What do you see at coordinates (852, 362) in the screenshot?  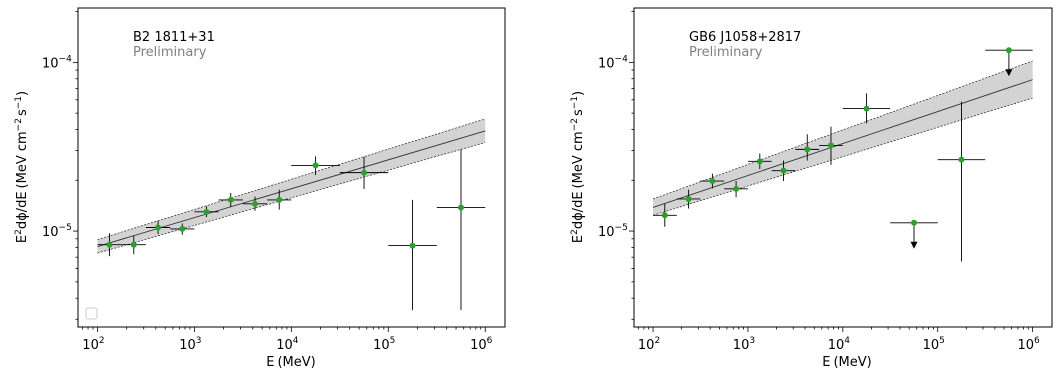 I see `x-axis-label-unit: (MeV)` at bounding box center [852, 362].